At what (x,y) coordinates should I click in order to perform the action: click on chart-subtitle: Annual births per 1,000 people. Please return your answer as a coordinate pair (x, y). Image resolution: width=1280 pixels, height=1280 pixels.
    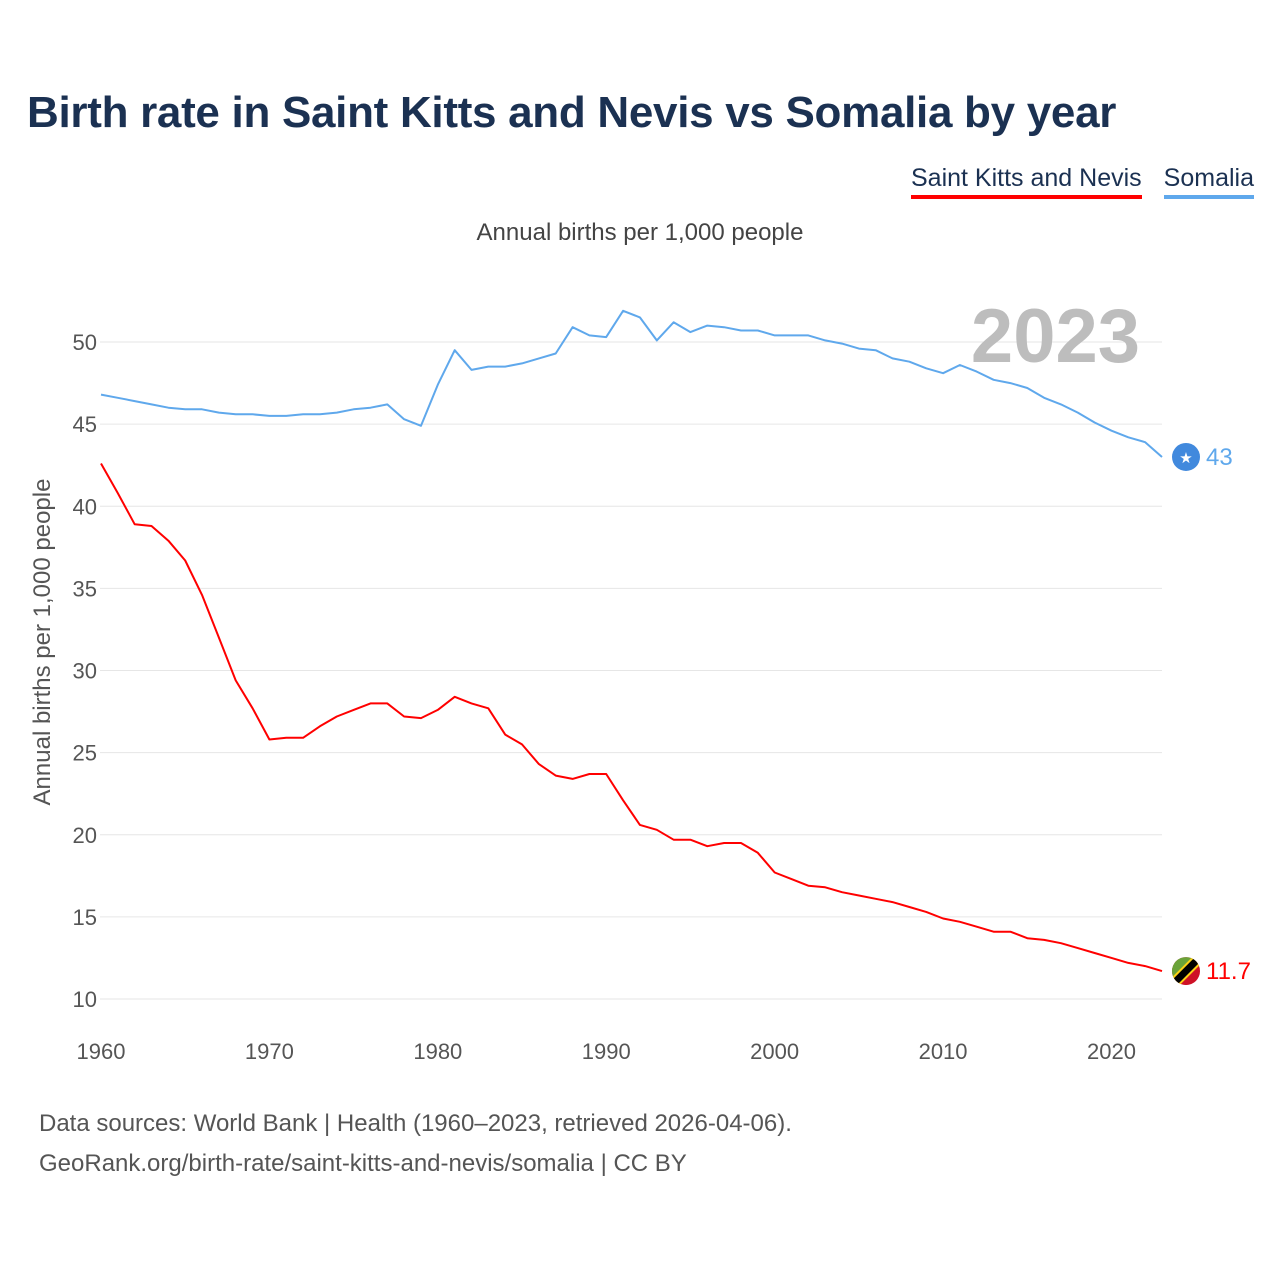
    Looking at the image, I should click on (640, 232).